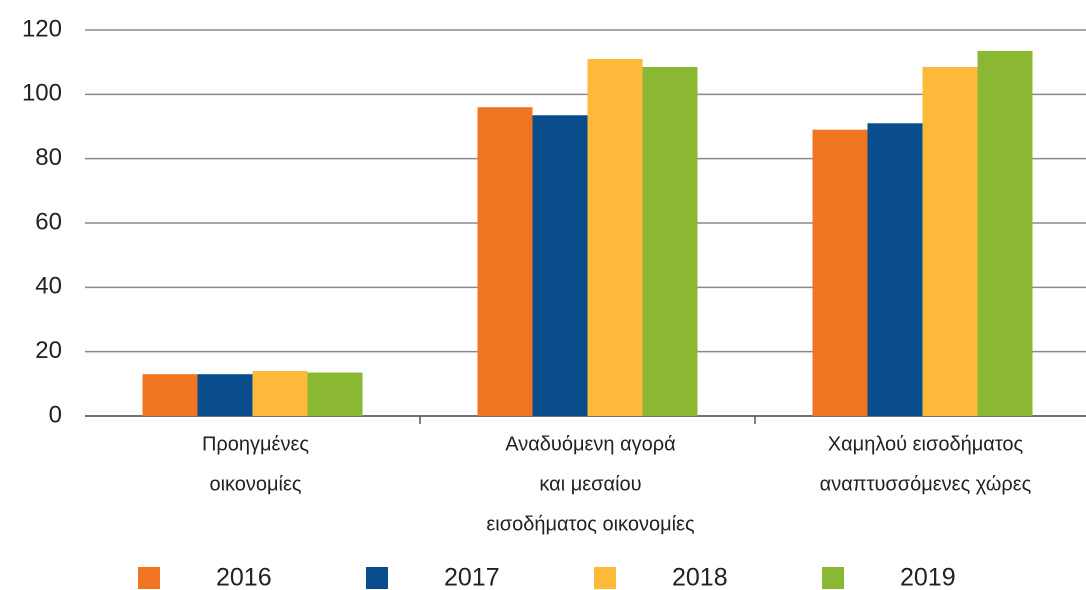  What do you see at coordinates (48, 286) in the screenshot?
I see `y-tick-label: 40` at bounding box center [48, 286].